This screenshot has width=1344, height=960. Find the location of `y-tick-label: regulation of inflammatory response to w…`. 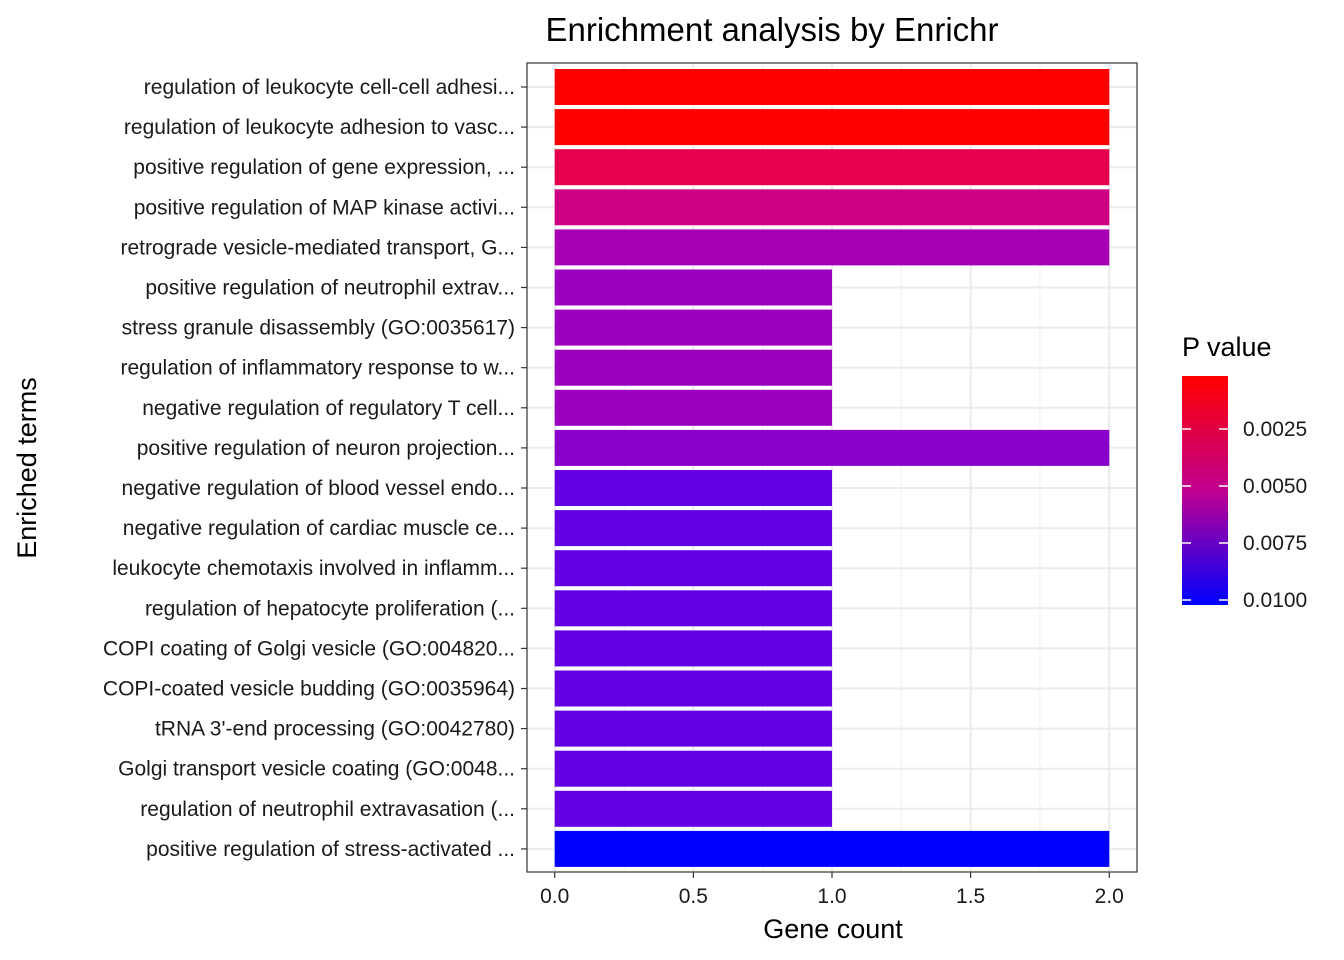

y-tick-label: regulation of inflammatory response to w… is located at coordinates (317, 368).